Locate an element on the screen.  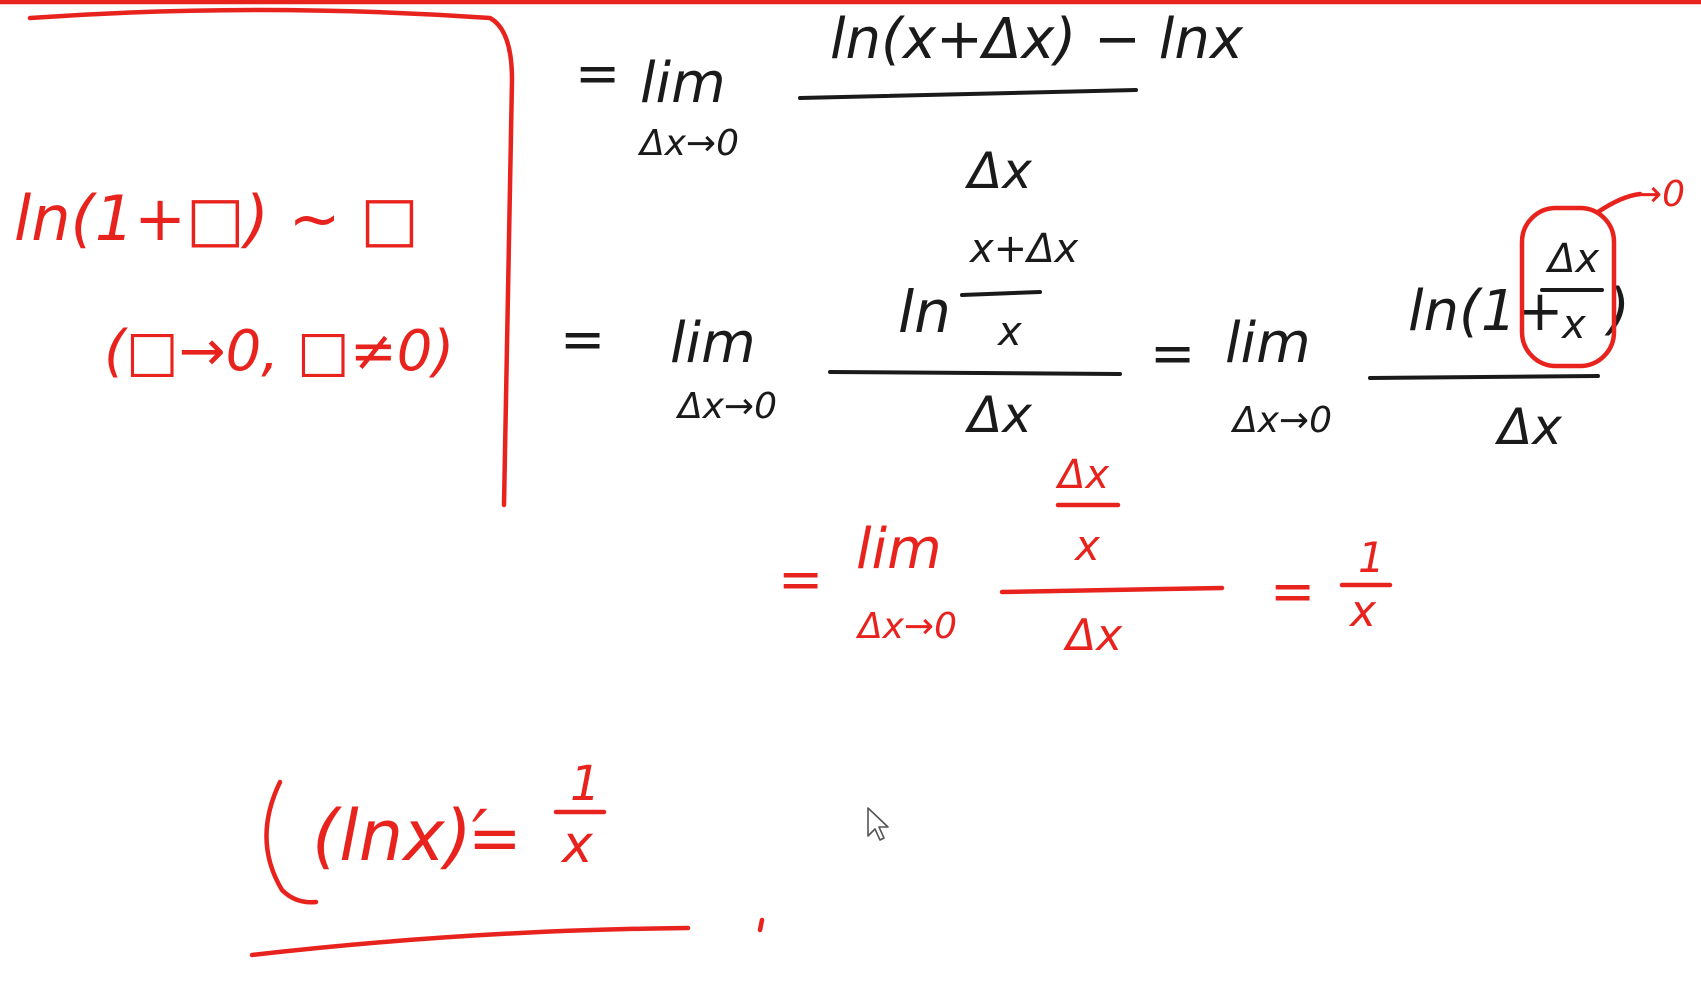
step3-inner-top: Δx is located at coordinates (1572, 259).